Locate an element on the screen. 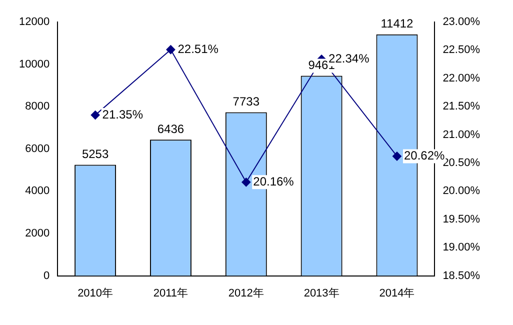 Image resolution: width=513 pixels, height=325 pixels. data-label: 21.35% is located at coordinates (123, 114).